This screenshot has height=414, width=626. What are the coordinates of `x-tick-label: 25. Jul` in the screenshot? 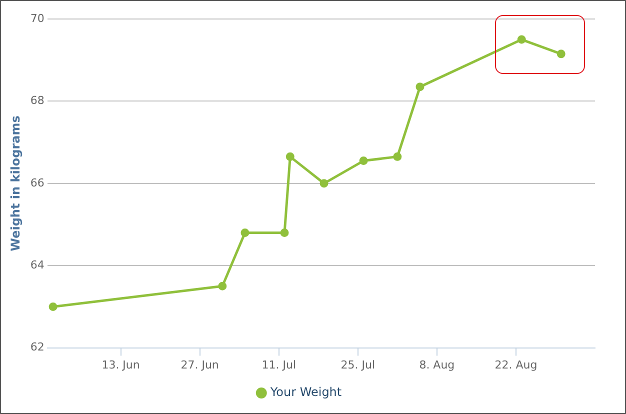 It's located at (358, 365).